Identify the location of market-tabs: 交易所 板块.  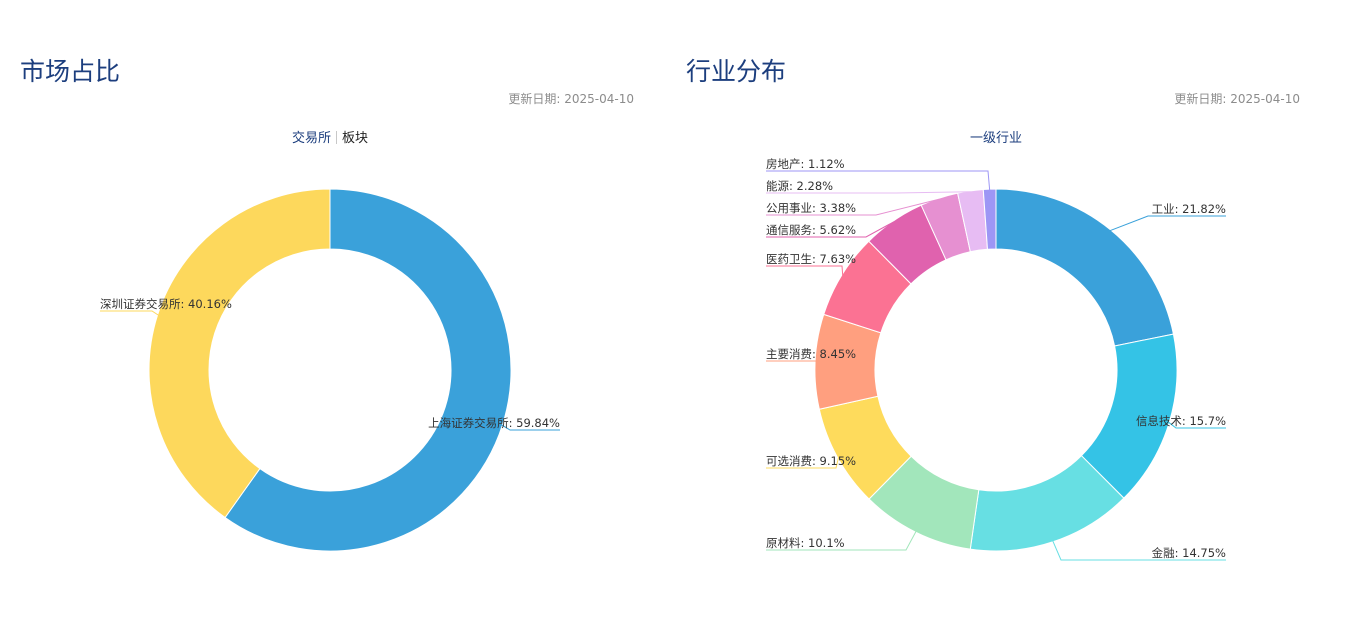
(330, 136).